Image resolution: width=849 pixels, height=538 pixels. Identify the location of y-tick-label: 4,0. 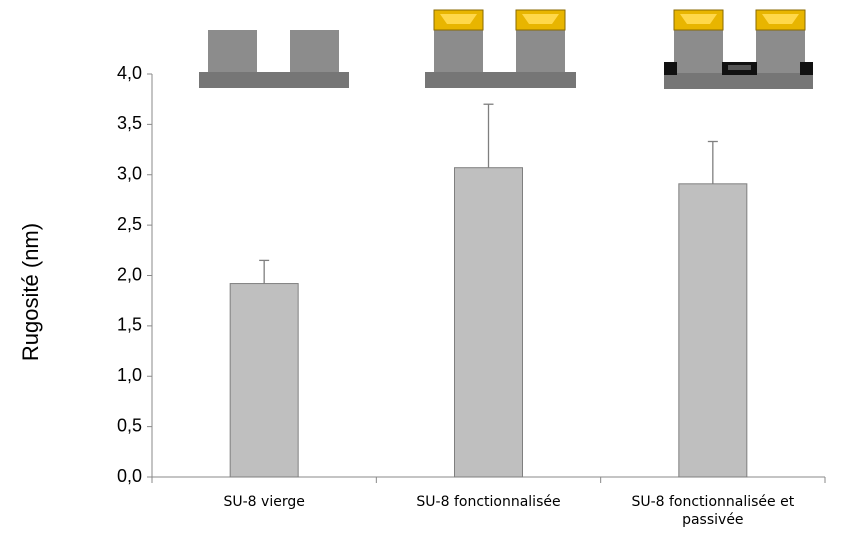
(129, 73).